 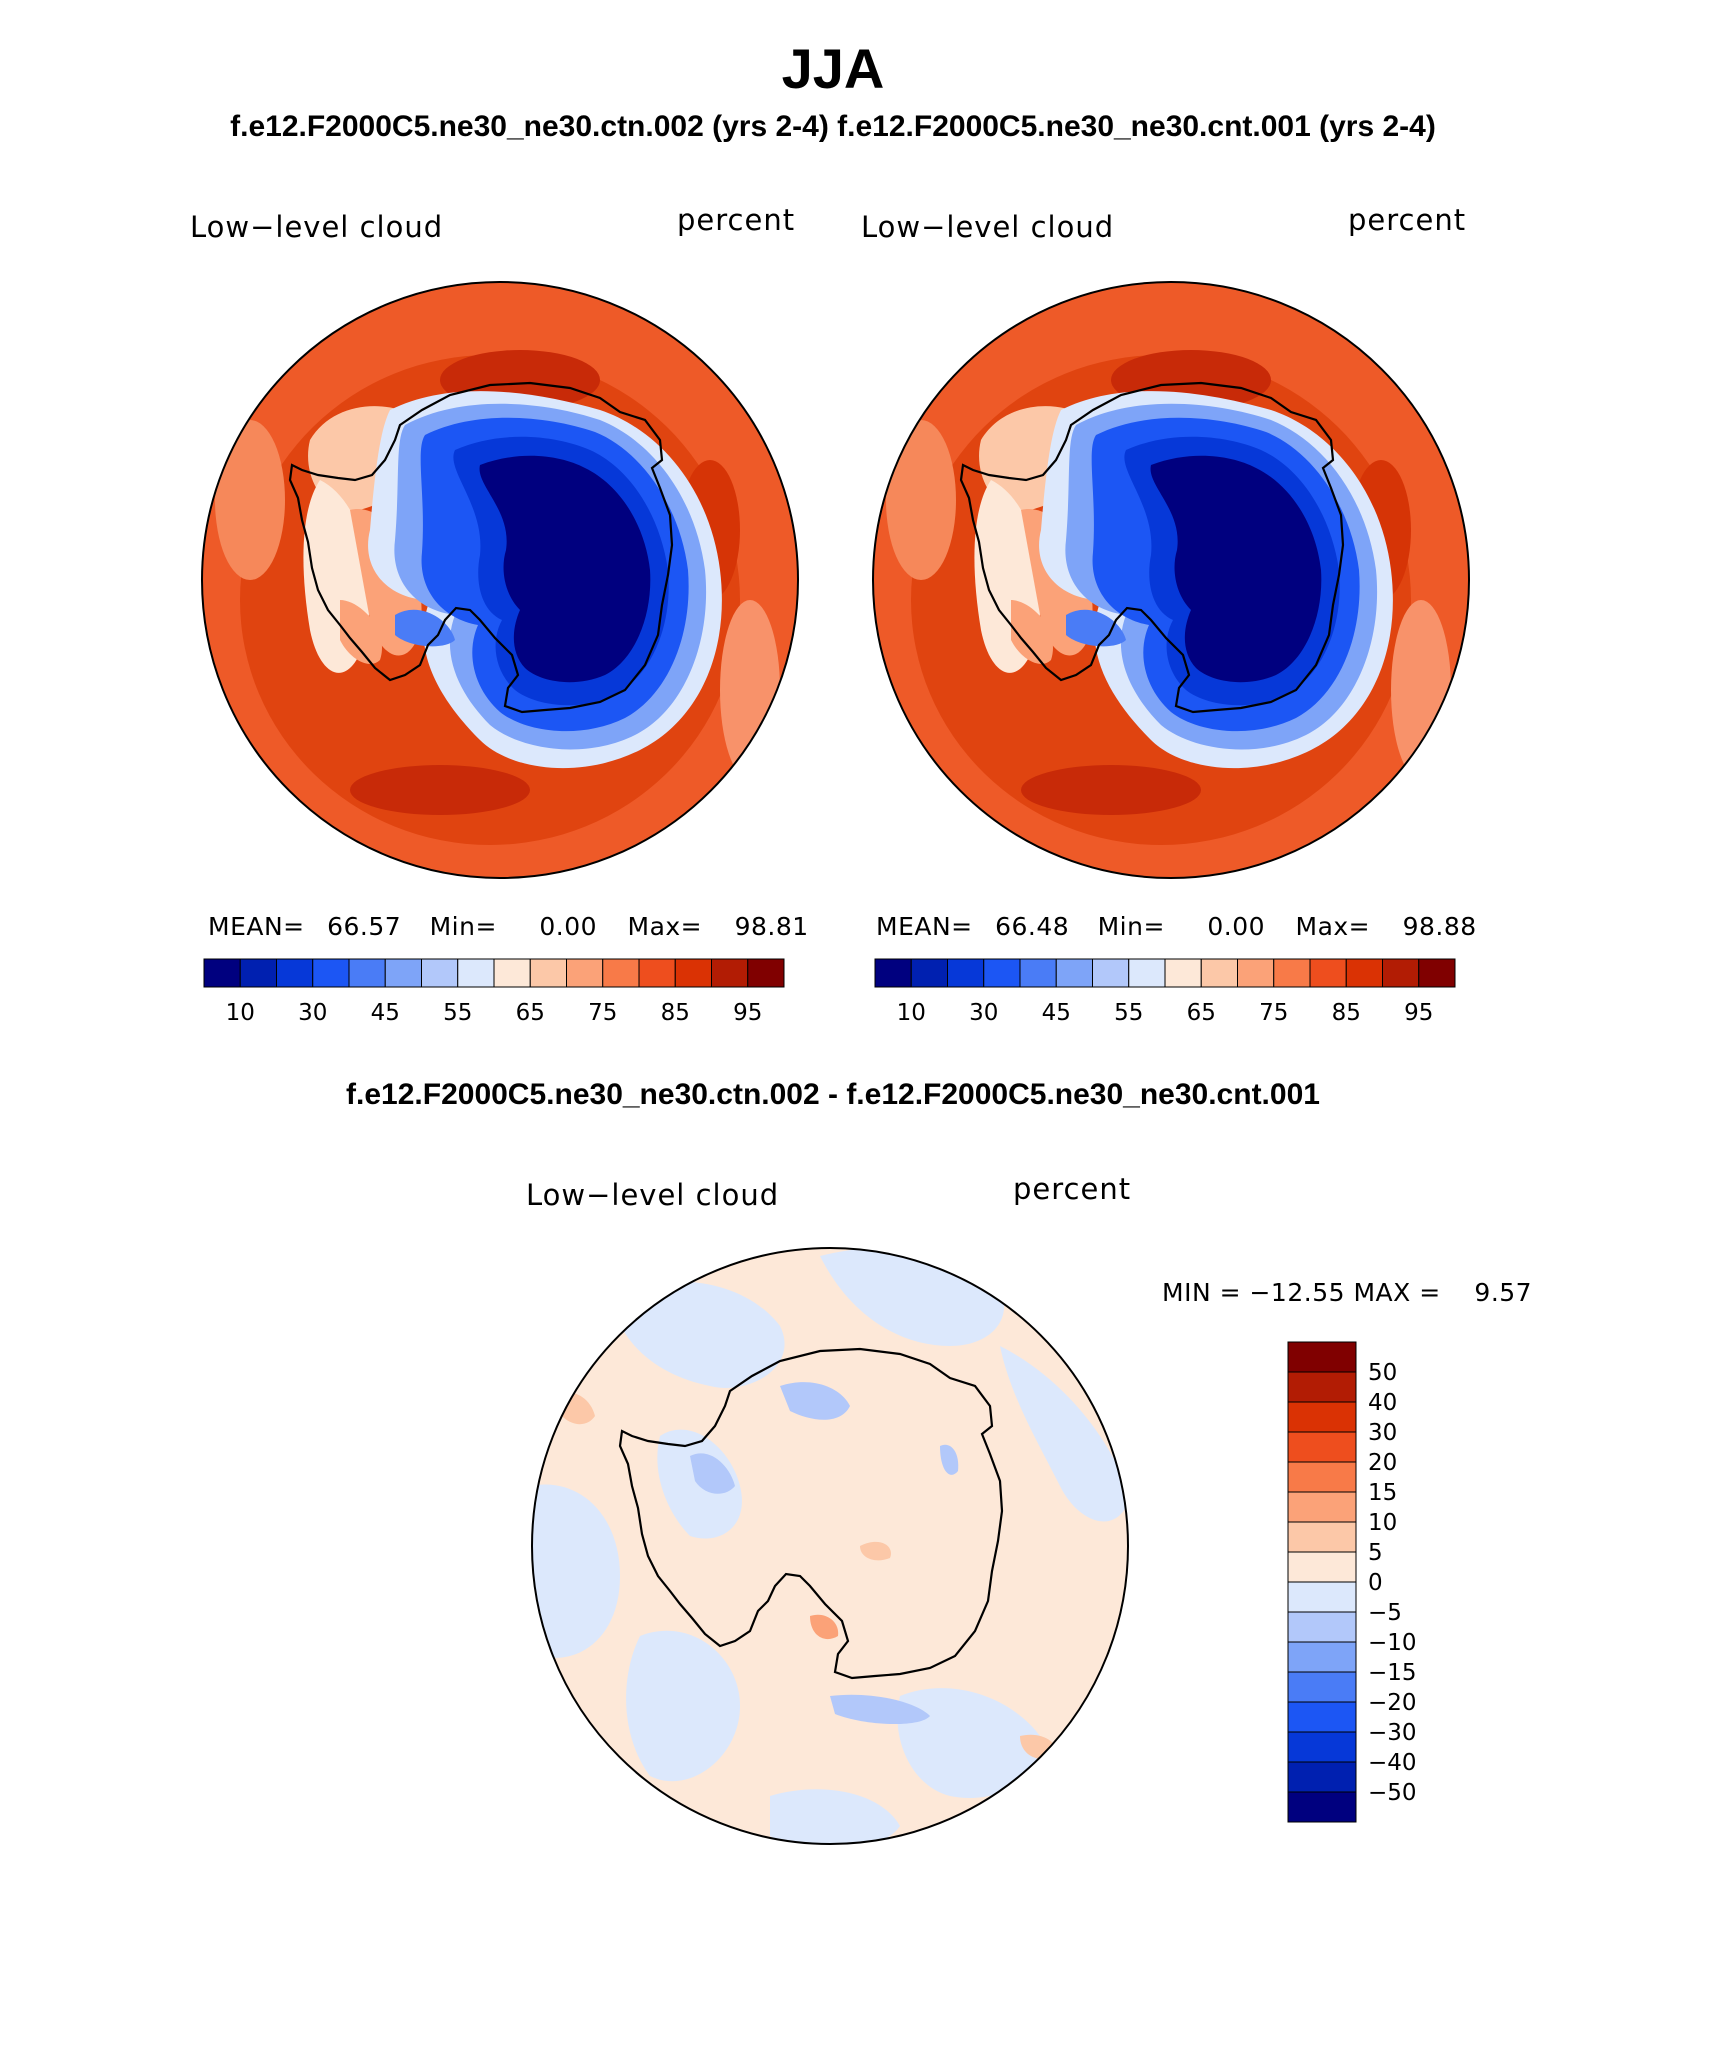 I want to click on difference-contours, so click(x=830, y=1546).